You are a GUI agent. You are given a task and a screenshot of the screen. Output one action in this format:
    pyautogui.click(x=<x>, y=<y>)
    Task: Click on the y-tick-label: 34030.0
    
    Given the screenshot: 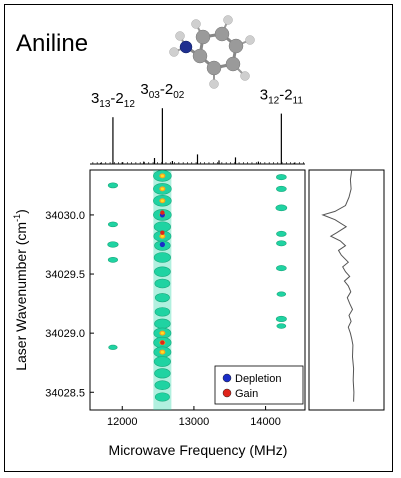 What is the action you would take?
    pyautogui.click(x=65, y=216)
    